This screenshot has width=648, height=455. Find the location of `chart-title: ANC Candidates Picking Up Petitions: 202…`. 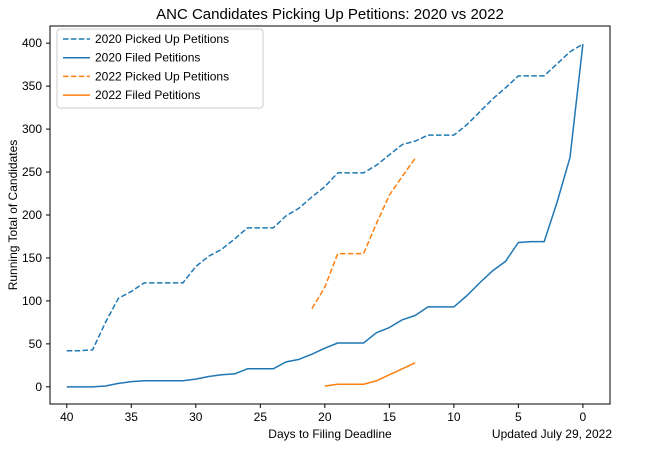

chart-title: ANC Candidates Picking Up Petitions: 202… is located at coordinates (330, 14).